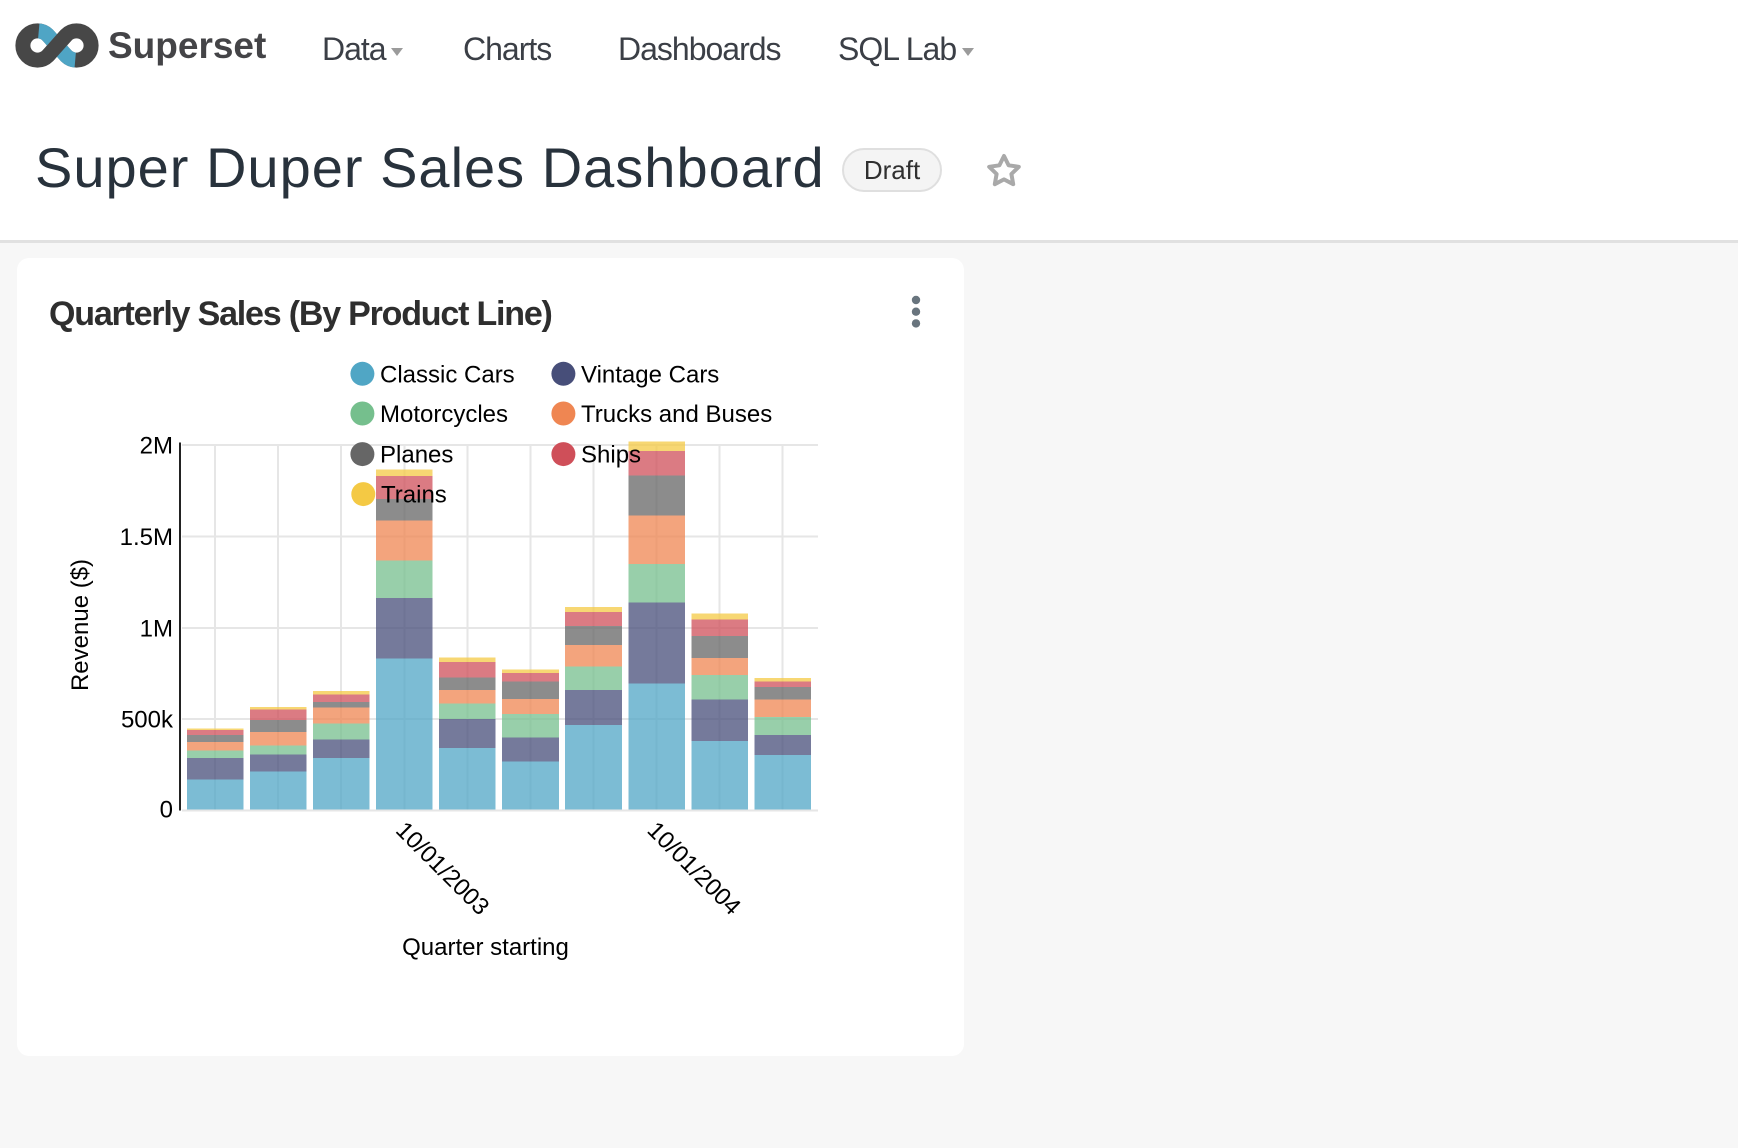  What do you see at coordinates (485, 947) in the screenshot?
I see `svg-text: Quarter starting` at bounding box center [485, 947].